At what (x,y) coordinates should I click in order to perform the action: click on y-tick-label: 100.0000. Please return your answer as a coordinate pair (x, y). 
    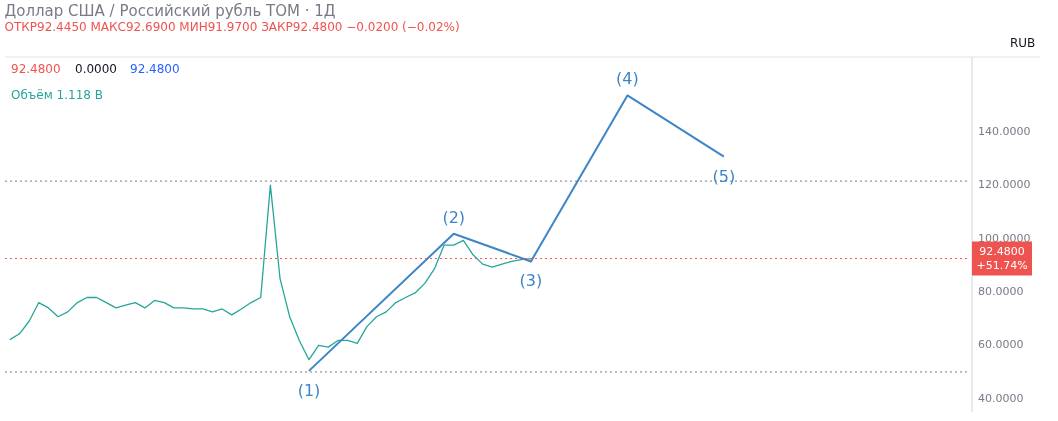
    Looking at the image, I should click on (1004, 238).